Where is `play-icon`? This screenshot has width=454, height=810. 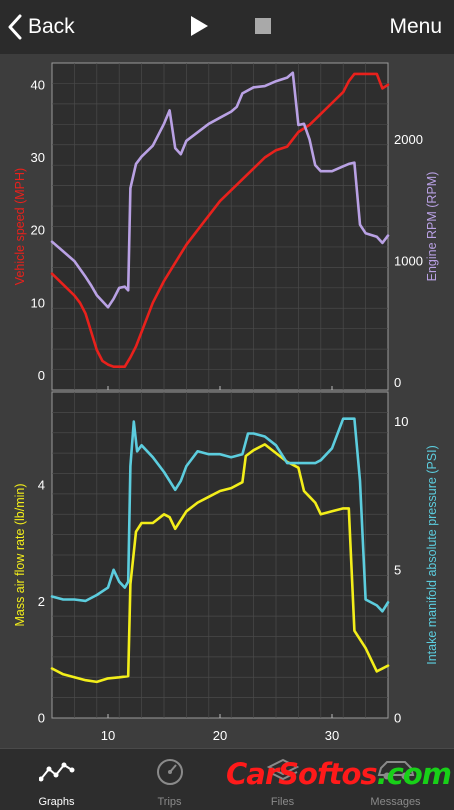 play-icon is located at coordinates (199, 26).